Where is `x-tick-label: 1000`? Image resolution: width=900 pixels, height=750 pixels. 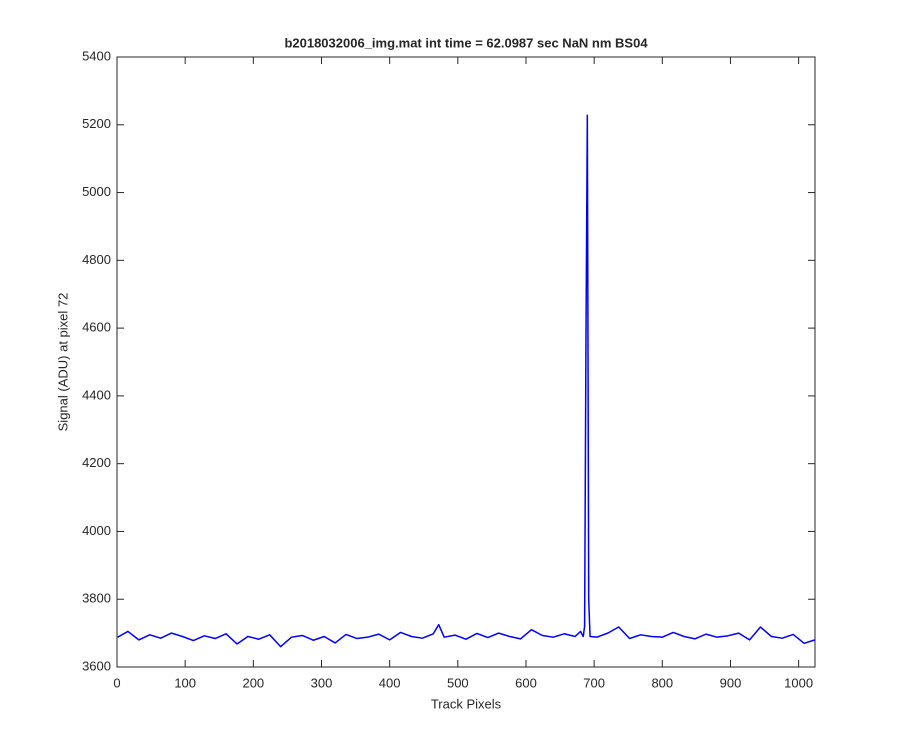 x-tick-label: 1000 is located at coordinates (798, 682).